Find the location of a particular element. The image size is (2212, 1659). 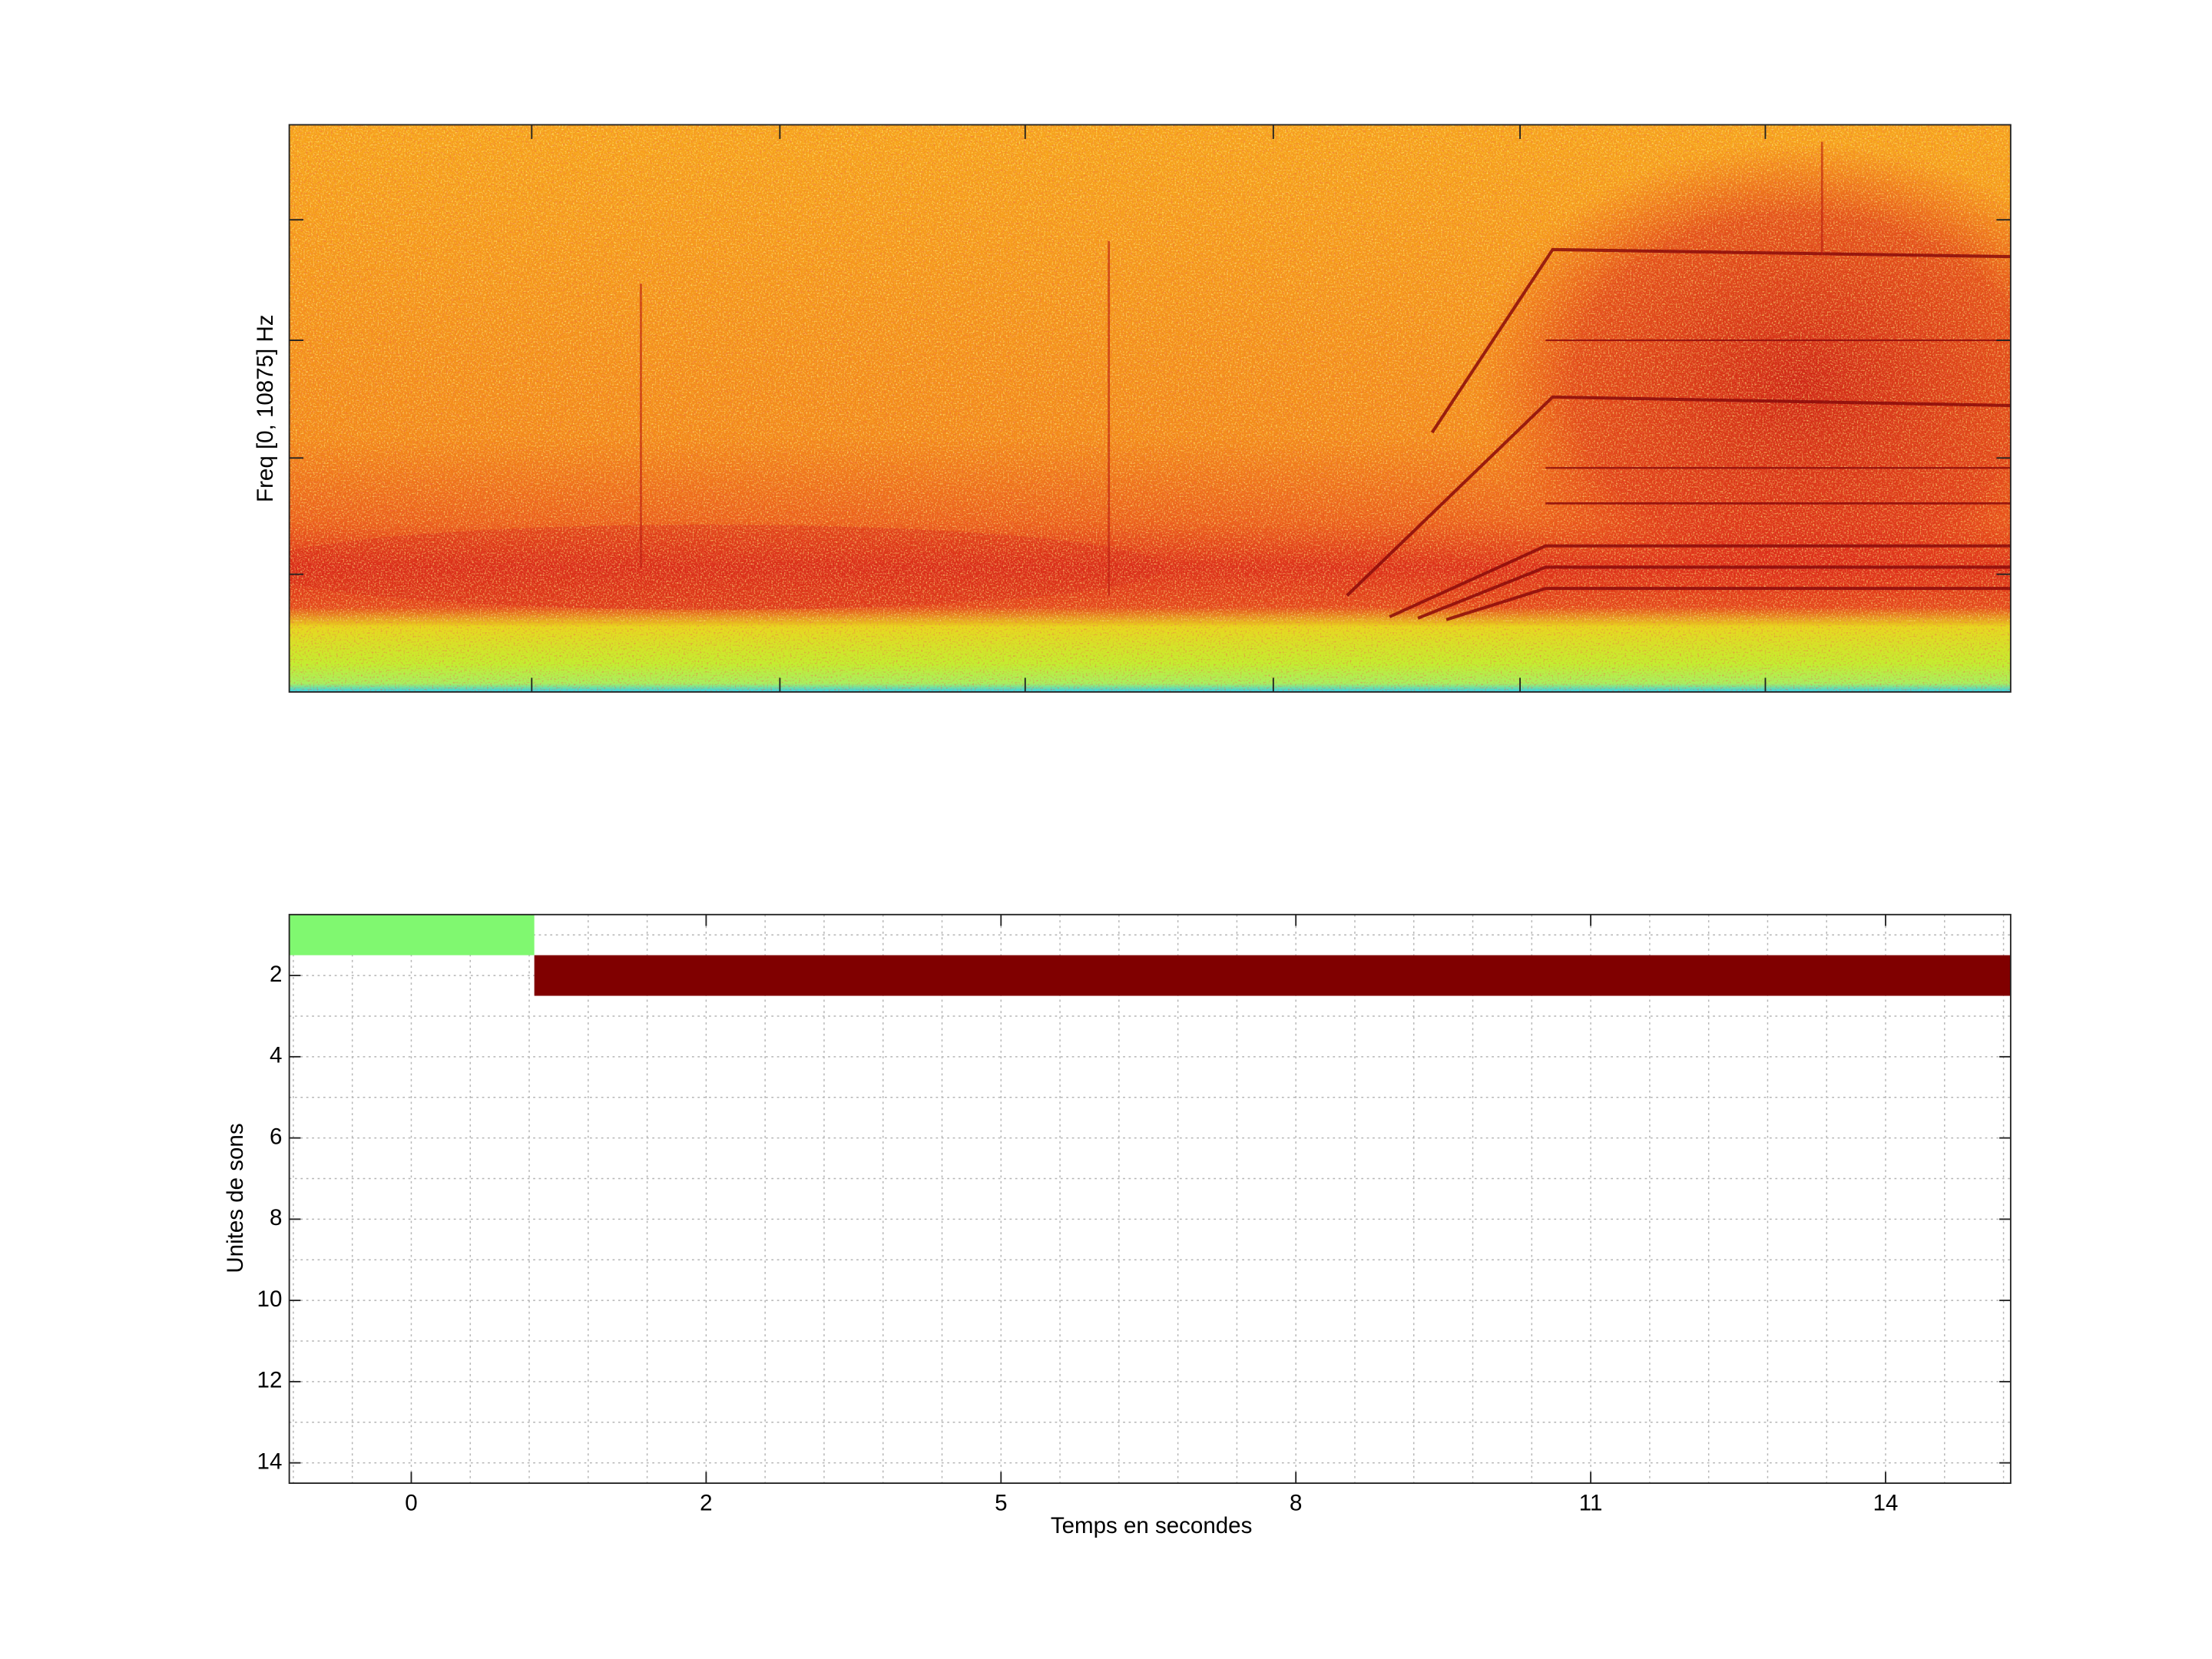

x-tick-label: 5 is located at coordinates (1001, 1503).